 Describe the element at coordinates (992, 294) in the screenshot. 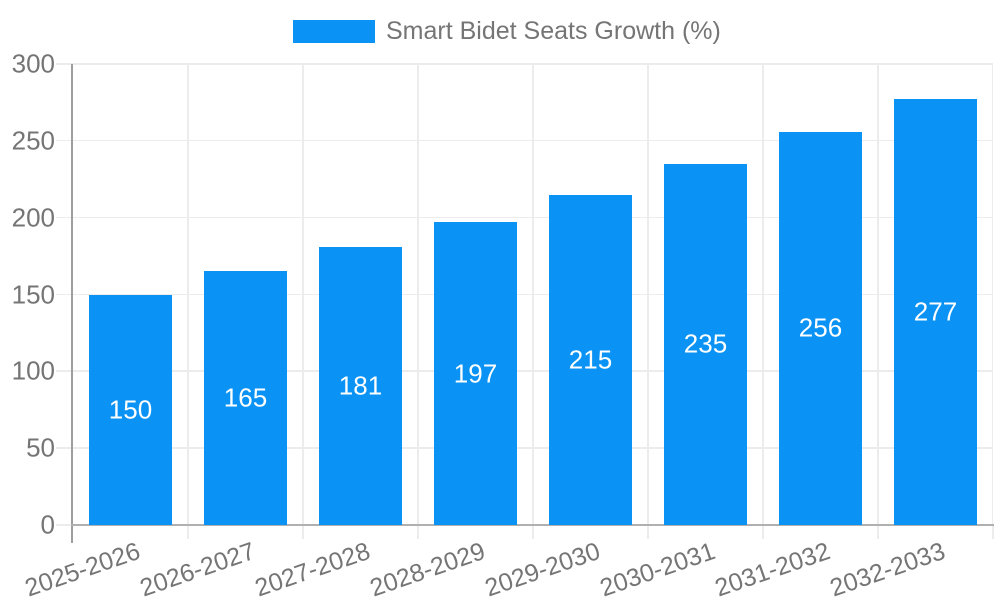

I see `plot-right-border` at that location.